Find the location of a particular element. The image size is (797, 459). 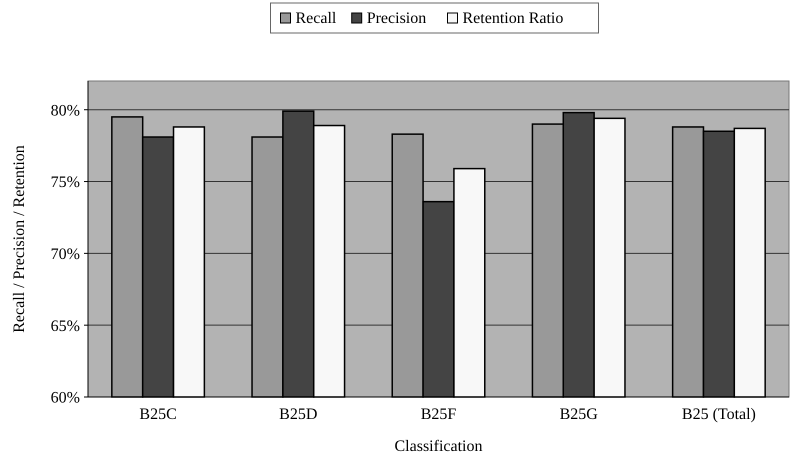

x-tick-label: B25D is located at coordinates (298, 414).